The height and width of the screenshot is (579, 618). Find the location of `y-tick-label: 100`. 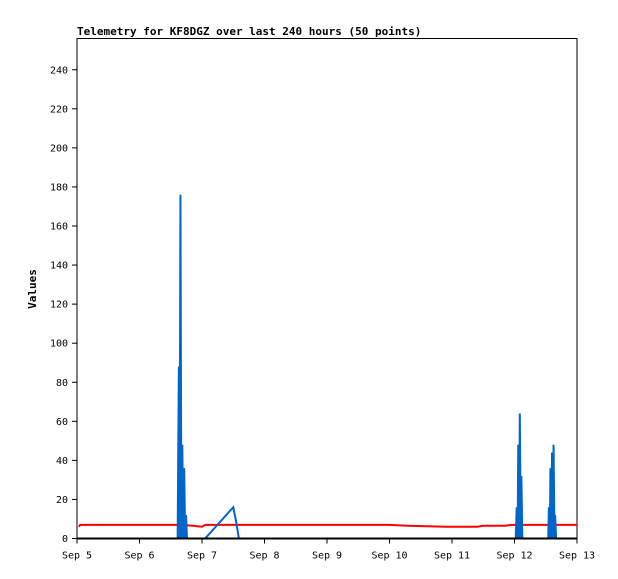

y-tick-label: 100 is located at coordinates (59, 344).